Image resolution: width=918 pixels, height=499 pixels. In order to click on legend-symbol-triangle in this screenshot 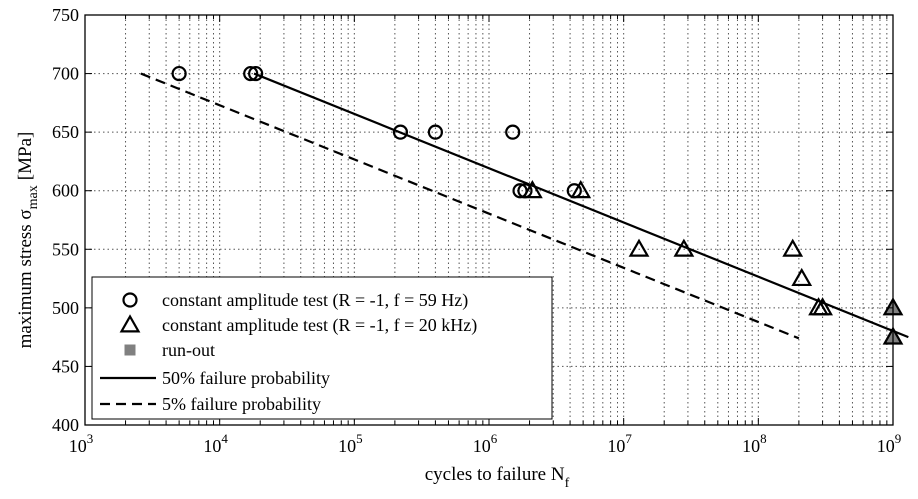, I will do `click(130, 323)`.